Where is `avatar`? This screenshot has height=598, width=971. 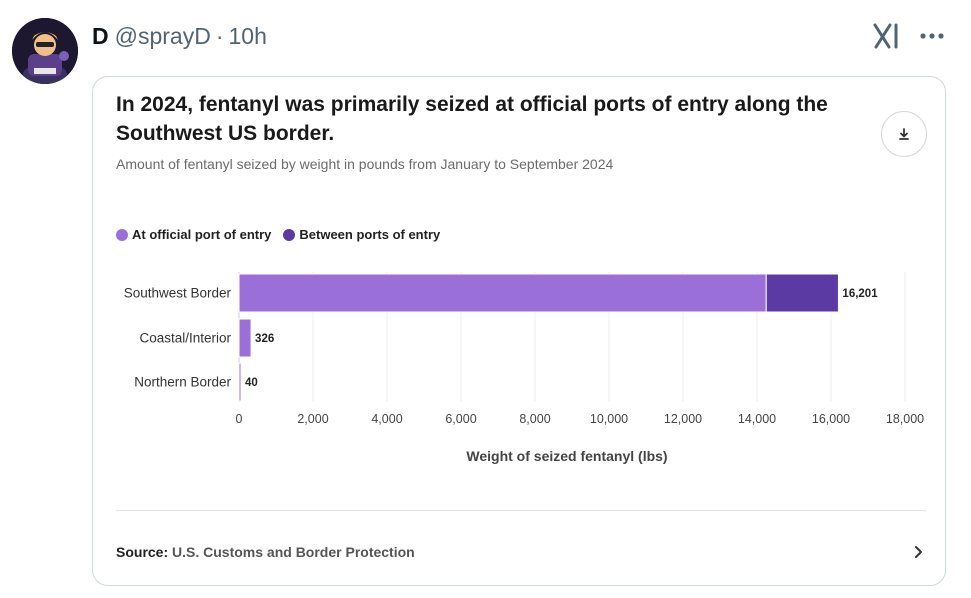
avatar is located at coordinates (45, 51).